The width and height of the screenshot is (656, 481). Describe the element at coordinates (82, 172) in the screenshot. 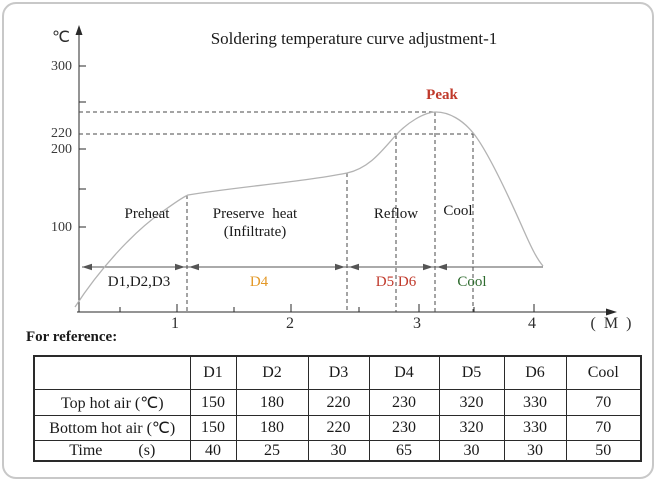

I see `y-axis` at that location.